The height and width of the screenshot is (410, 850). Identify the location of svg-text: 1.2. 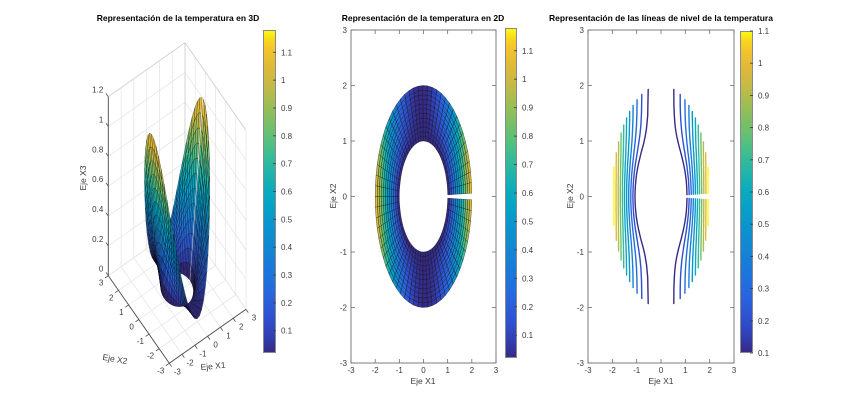
(98, 90).